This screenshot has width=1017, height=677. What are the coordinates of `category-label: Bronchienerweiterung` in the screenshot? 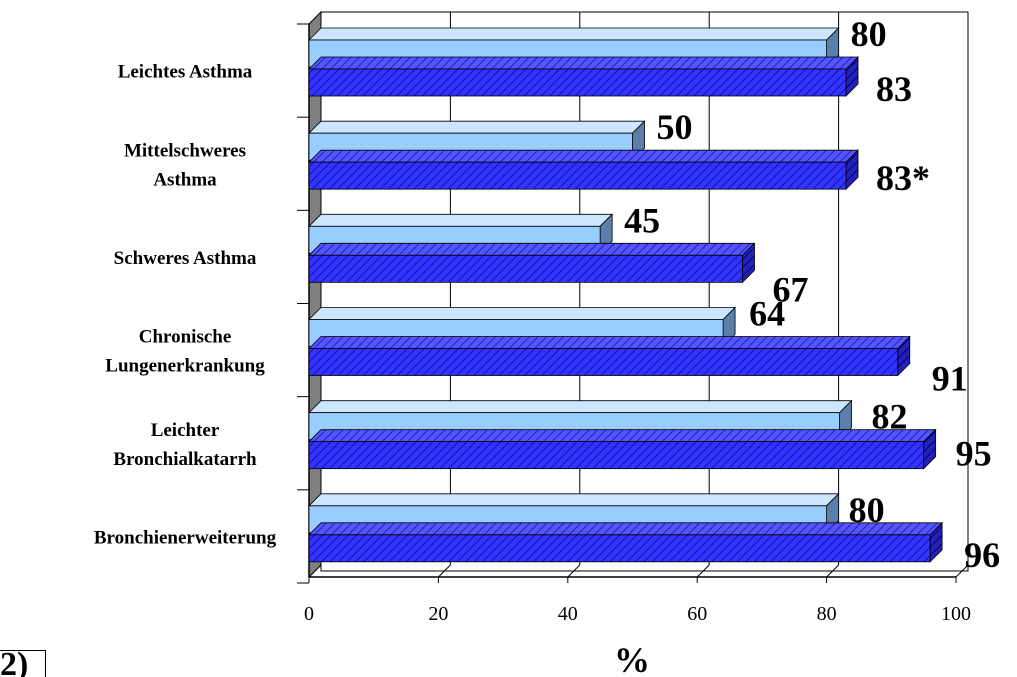 It's located at (185, 537).